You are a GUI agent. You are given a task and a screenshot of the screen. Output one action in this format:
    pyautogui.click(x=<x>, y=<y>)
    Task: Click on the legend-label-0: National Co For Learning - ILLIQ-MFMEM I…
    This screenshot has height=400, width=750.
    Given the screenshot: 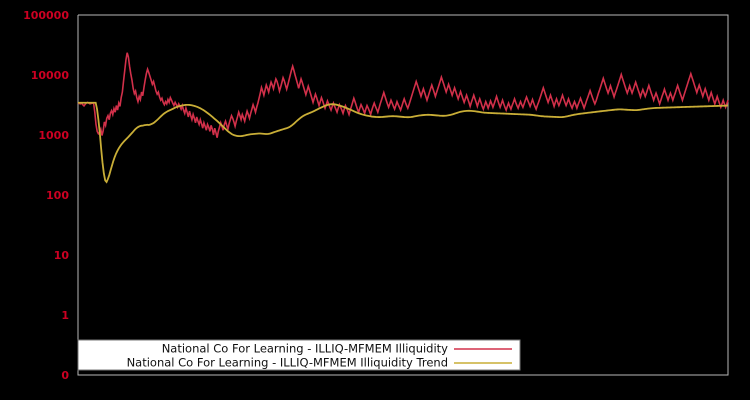 What is the action you would take?
    pyautogui.click(x=305, y=349)
    